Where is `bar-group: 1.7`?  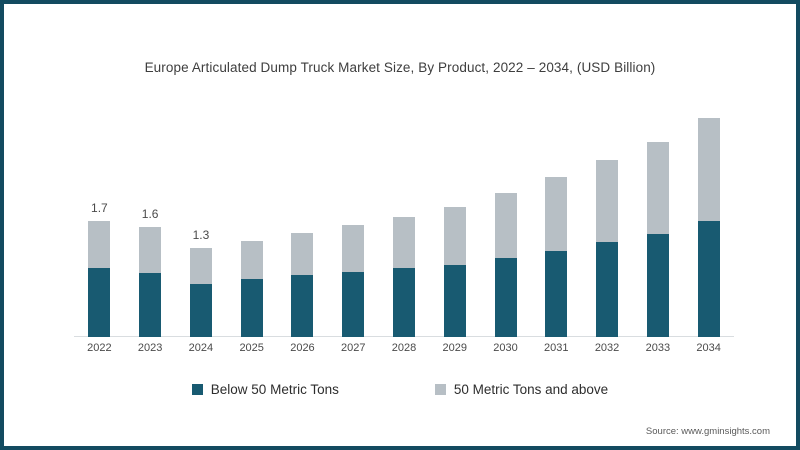
bar-group: 1.7 is located at coordinates (99, 269).